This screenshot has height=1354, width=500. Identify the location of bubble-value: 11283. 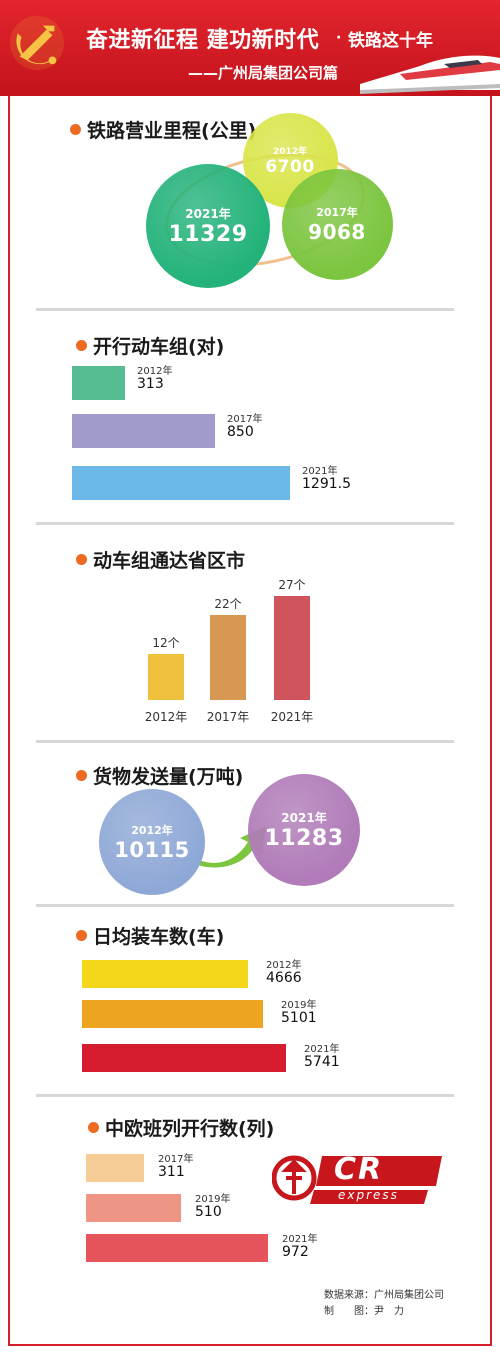
(304, 838).